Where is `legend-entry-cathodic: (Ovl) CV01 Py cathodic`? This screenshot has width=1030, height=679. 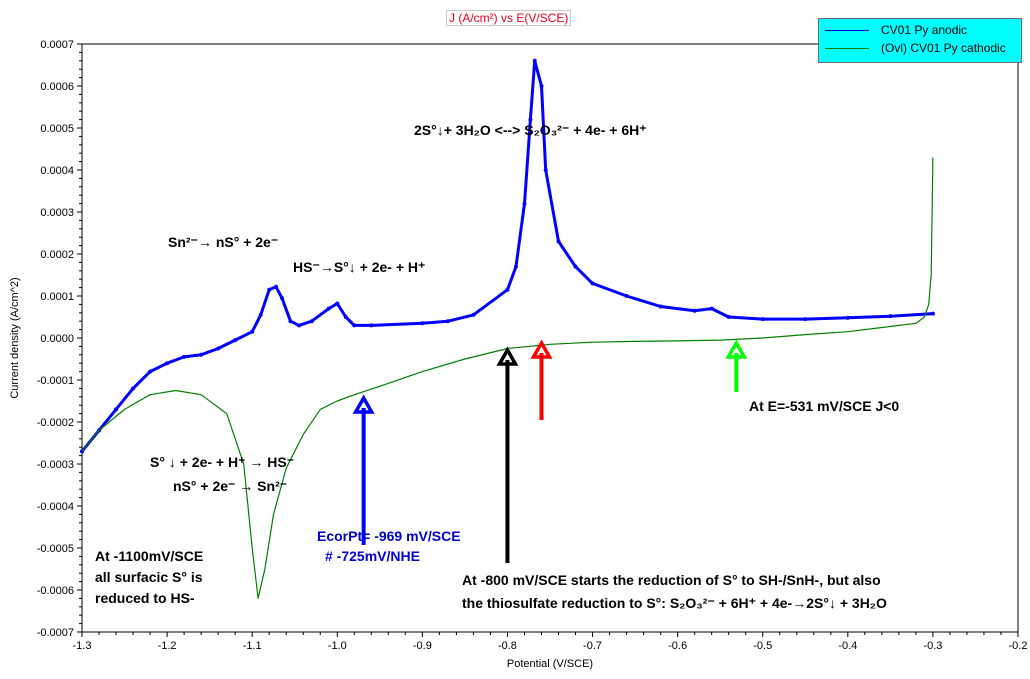 legend-entry-cathodic: (Ovl) CV01 Py cathodic is located at coordinates (920, 48).